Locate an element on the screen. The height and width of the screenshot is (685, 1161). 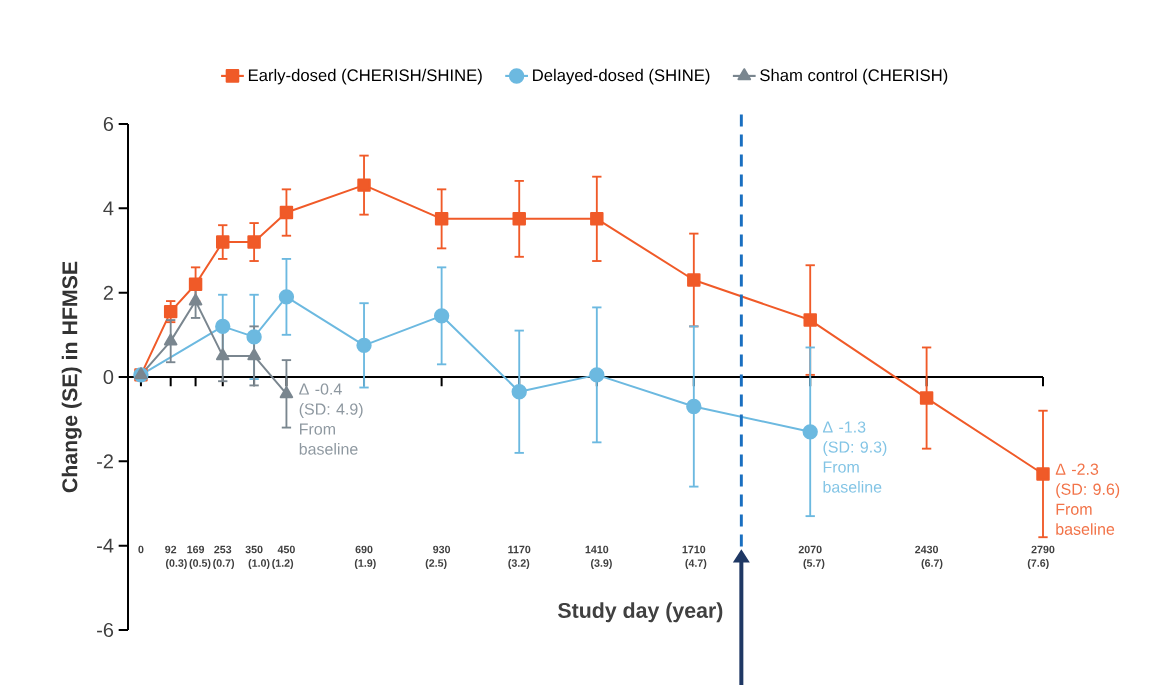
x2-tick-label: (3.2) is located at coordinates (519, 564).